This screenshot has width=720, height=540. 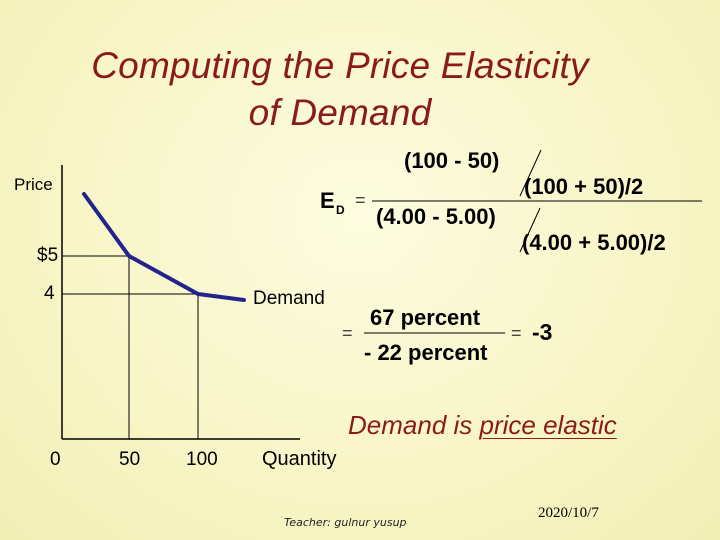 I want to click on slide-date: 2020/10/7, so click(x=568, y=513).